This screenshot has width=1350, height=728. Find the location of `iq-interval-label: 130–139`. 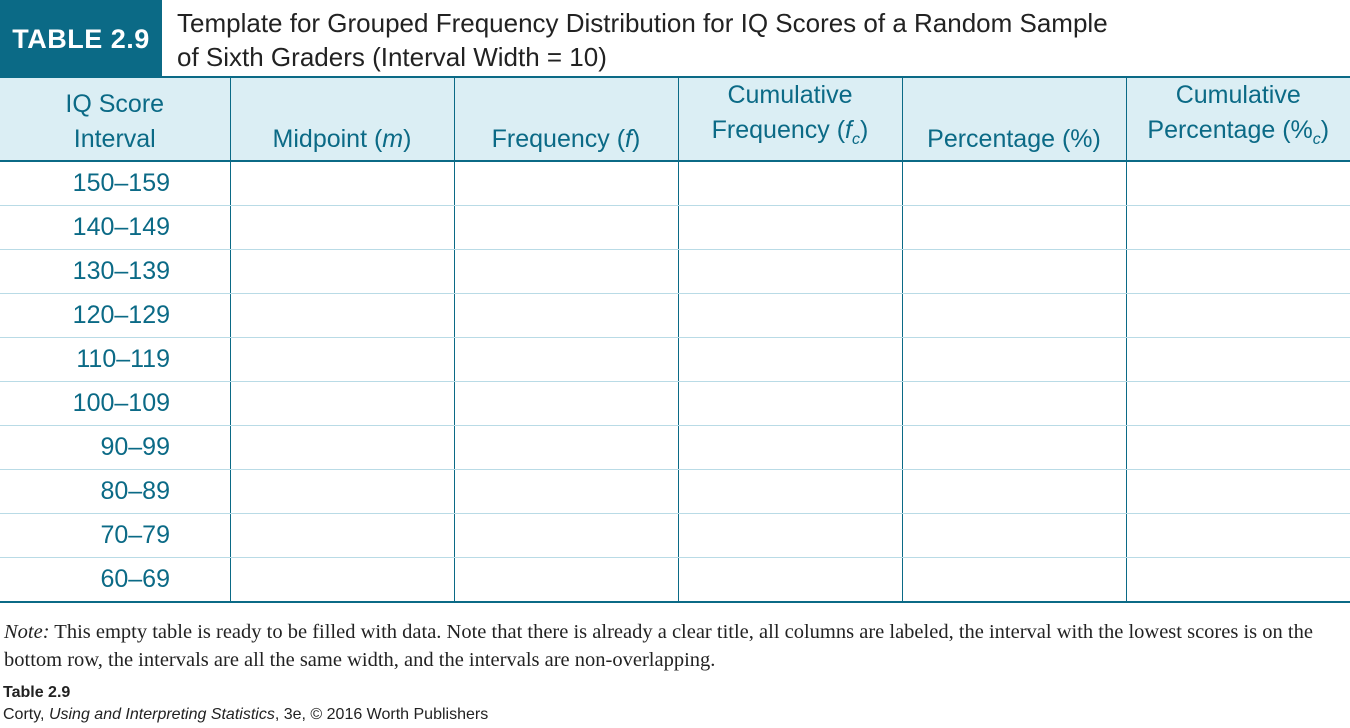

iq-interval-label: 130–139 is located at coordinates (121, 271).